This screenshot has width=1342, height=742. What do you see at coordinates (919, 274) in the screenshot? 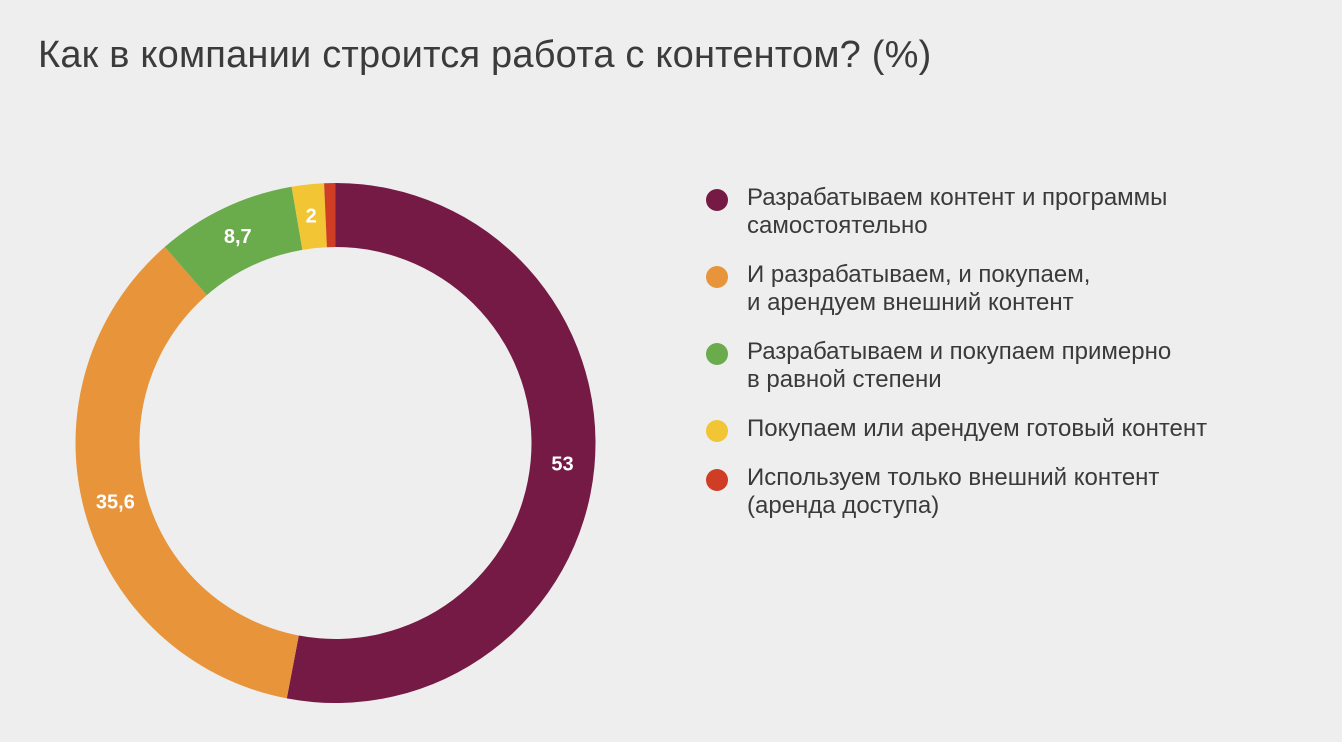
I see `legend-label-line: И разрабатываем, и покупаем,` at bounding box center [919, 274].